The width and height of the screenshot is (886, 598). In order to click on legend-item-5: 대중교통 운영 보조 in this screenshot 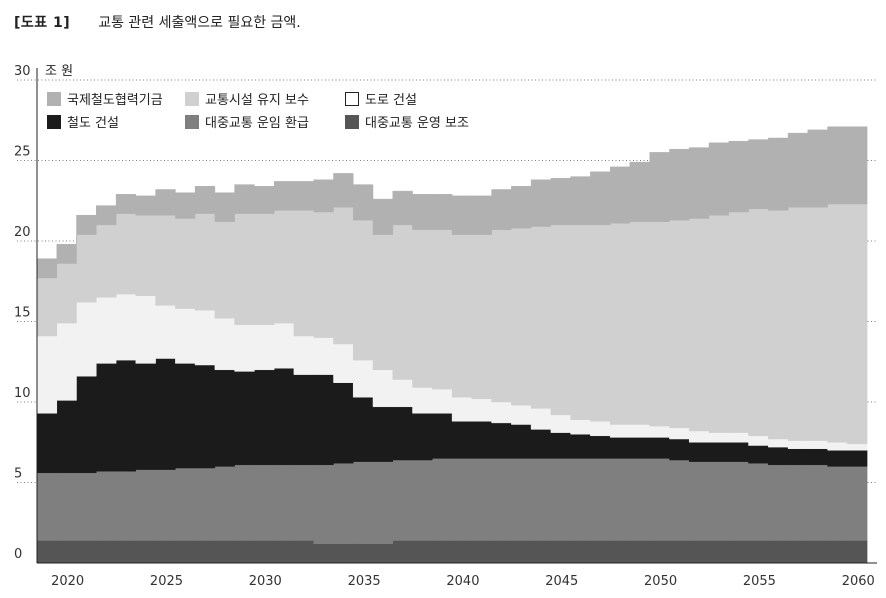, I will do `click(407, 121)`.